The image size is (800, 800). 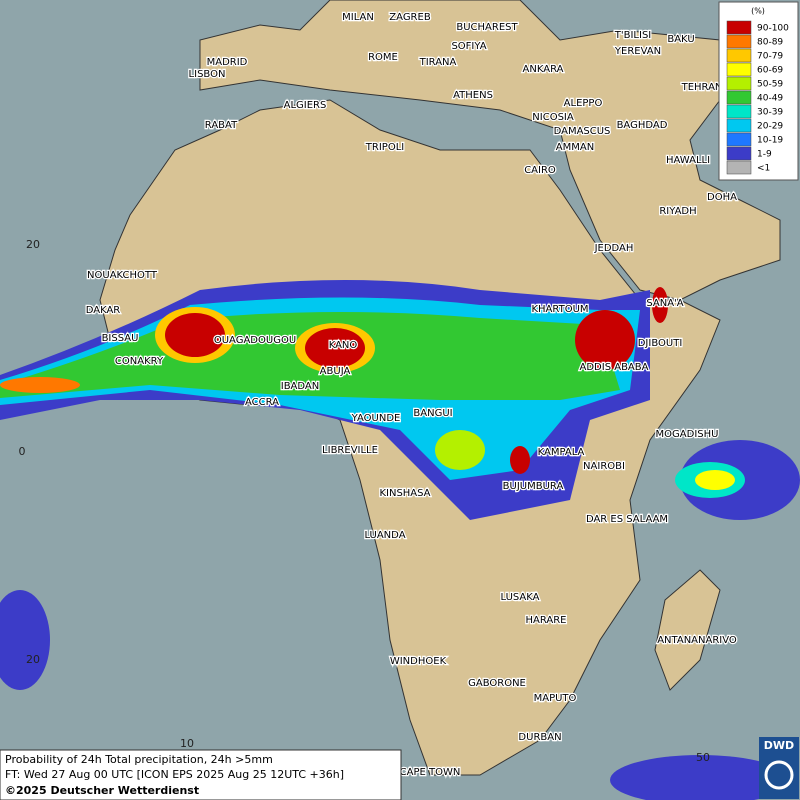 I want to click on city-label: HARARE, so click(x=545, y=620).